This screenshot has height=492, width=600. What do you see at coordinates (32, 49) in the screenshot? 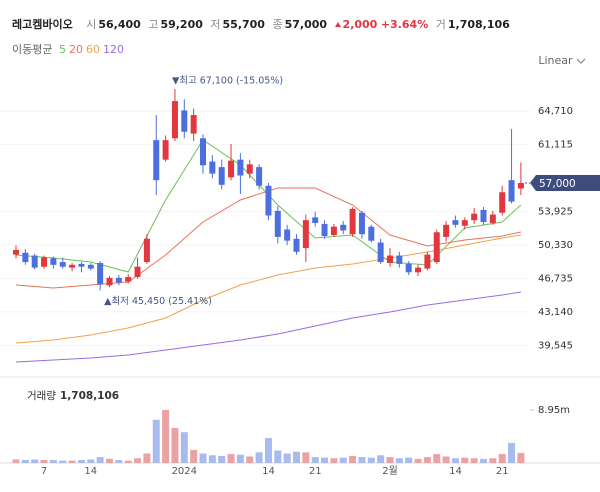
I see `ma-legend-title: 이동평균` at bounding box center [32, 49].